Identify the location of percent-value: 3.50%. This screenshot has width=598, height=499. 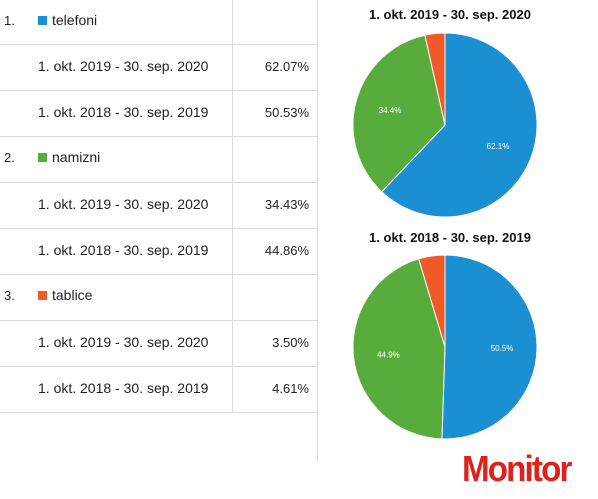
(290, 342).